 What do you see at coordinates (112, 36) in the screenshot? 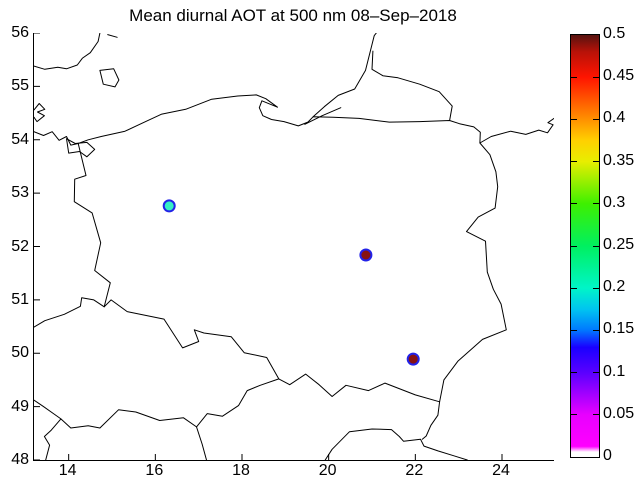
I see `map-line-sweden-coast-islet` at bounding box center [112, 36].